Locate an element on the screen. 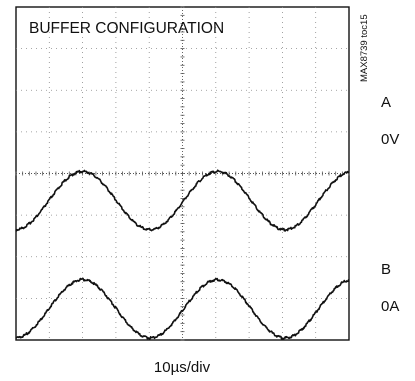 Image resolution: width=415 pixels, height=381 pixels. series-label-a: A is located at coordinates (386, 102).